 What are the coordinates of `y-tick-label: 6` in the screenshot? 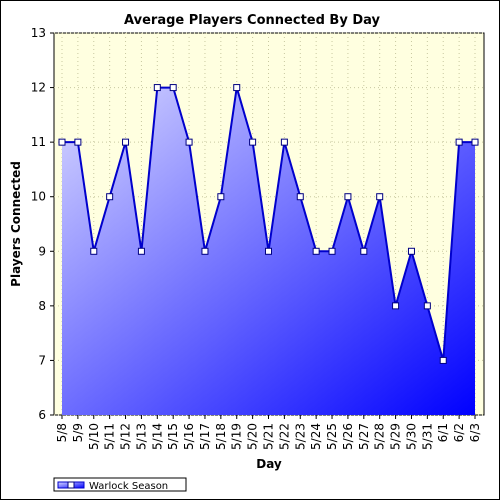 It's located at (42, 415).